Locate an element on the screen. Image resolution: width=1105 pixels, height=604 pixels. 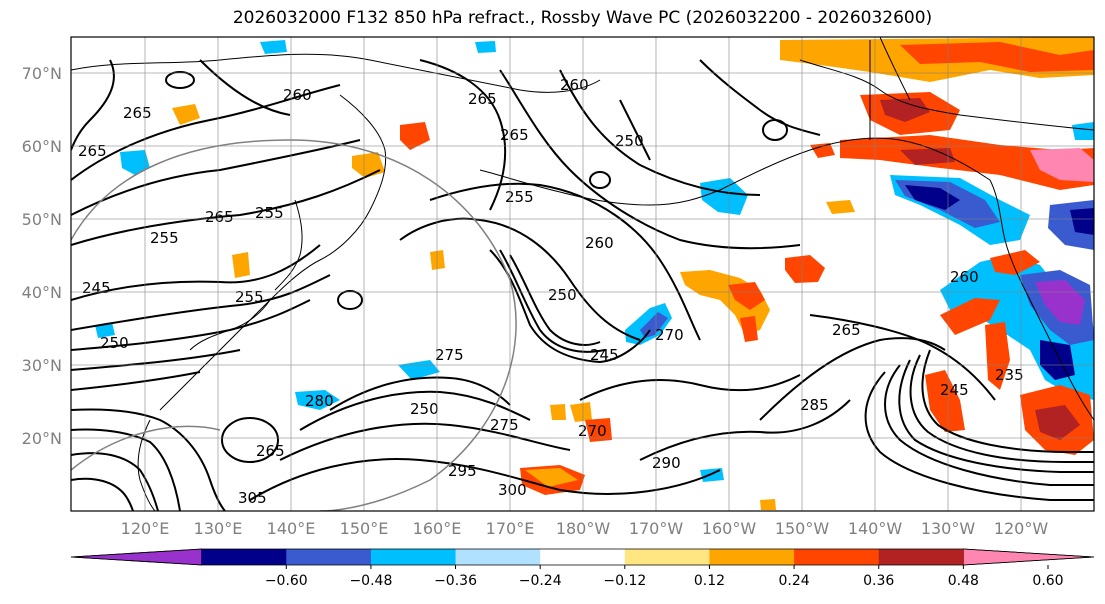
contour-label: 295 is located at coordinates (462, 471).